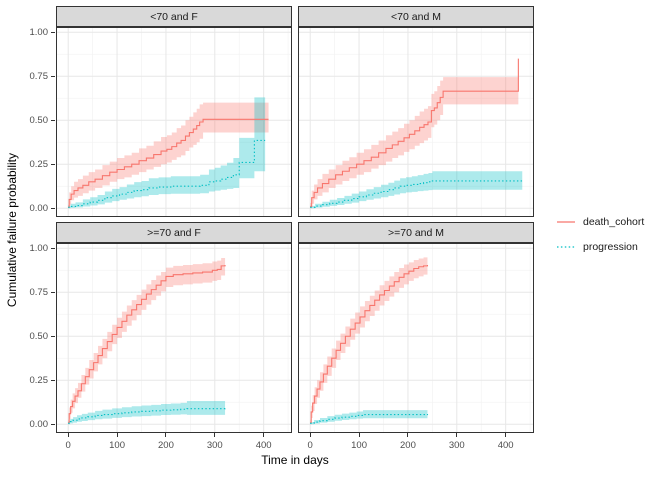 The image size is (672, 480). I want to click on facet-strip-ge70-m: >=70 and M, so click(416, 232).